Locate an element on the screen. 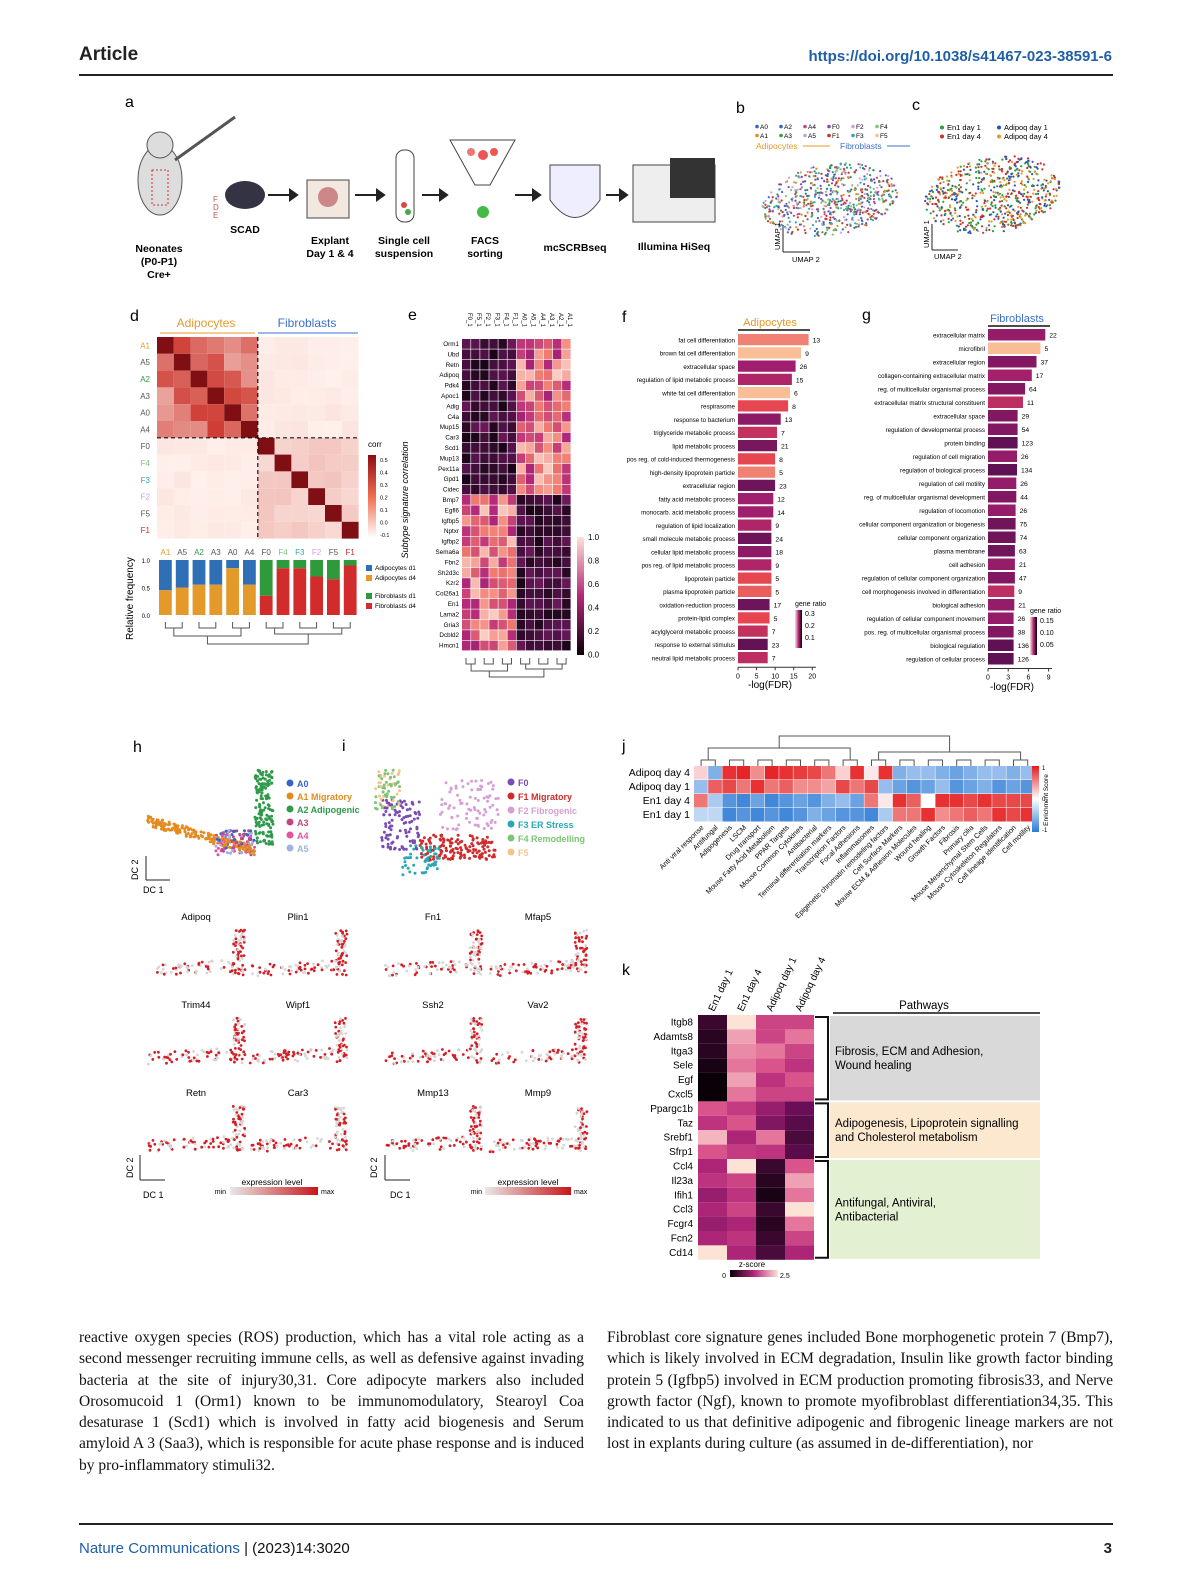 The image size is (1190, 1581). col-label: F2 is located at coordinates (317, 552).